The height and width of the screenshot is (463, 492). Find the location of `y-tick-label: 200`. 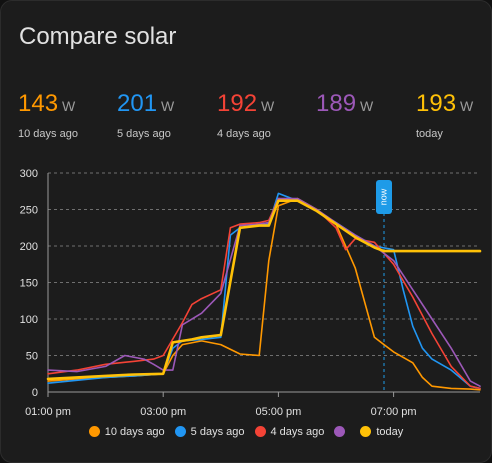

y-tick-label: 200 is located at coordinates (29, 247).